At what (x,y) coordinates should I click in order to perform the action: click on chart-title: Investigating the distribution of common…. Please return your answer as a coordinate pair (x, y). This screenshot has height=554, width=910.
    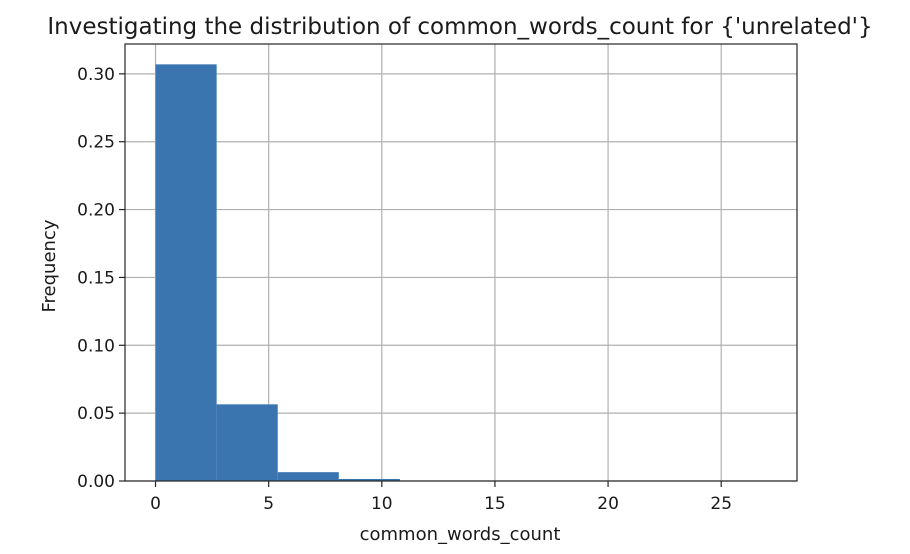
    Looking at the image, I should click on (459, 27).